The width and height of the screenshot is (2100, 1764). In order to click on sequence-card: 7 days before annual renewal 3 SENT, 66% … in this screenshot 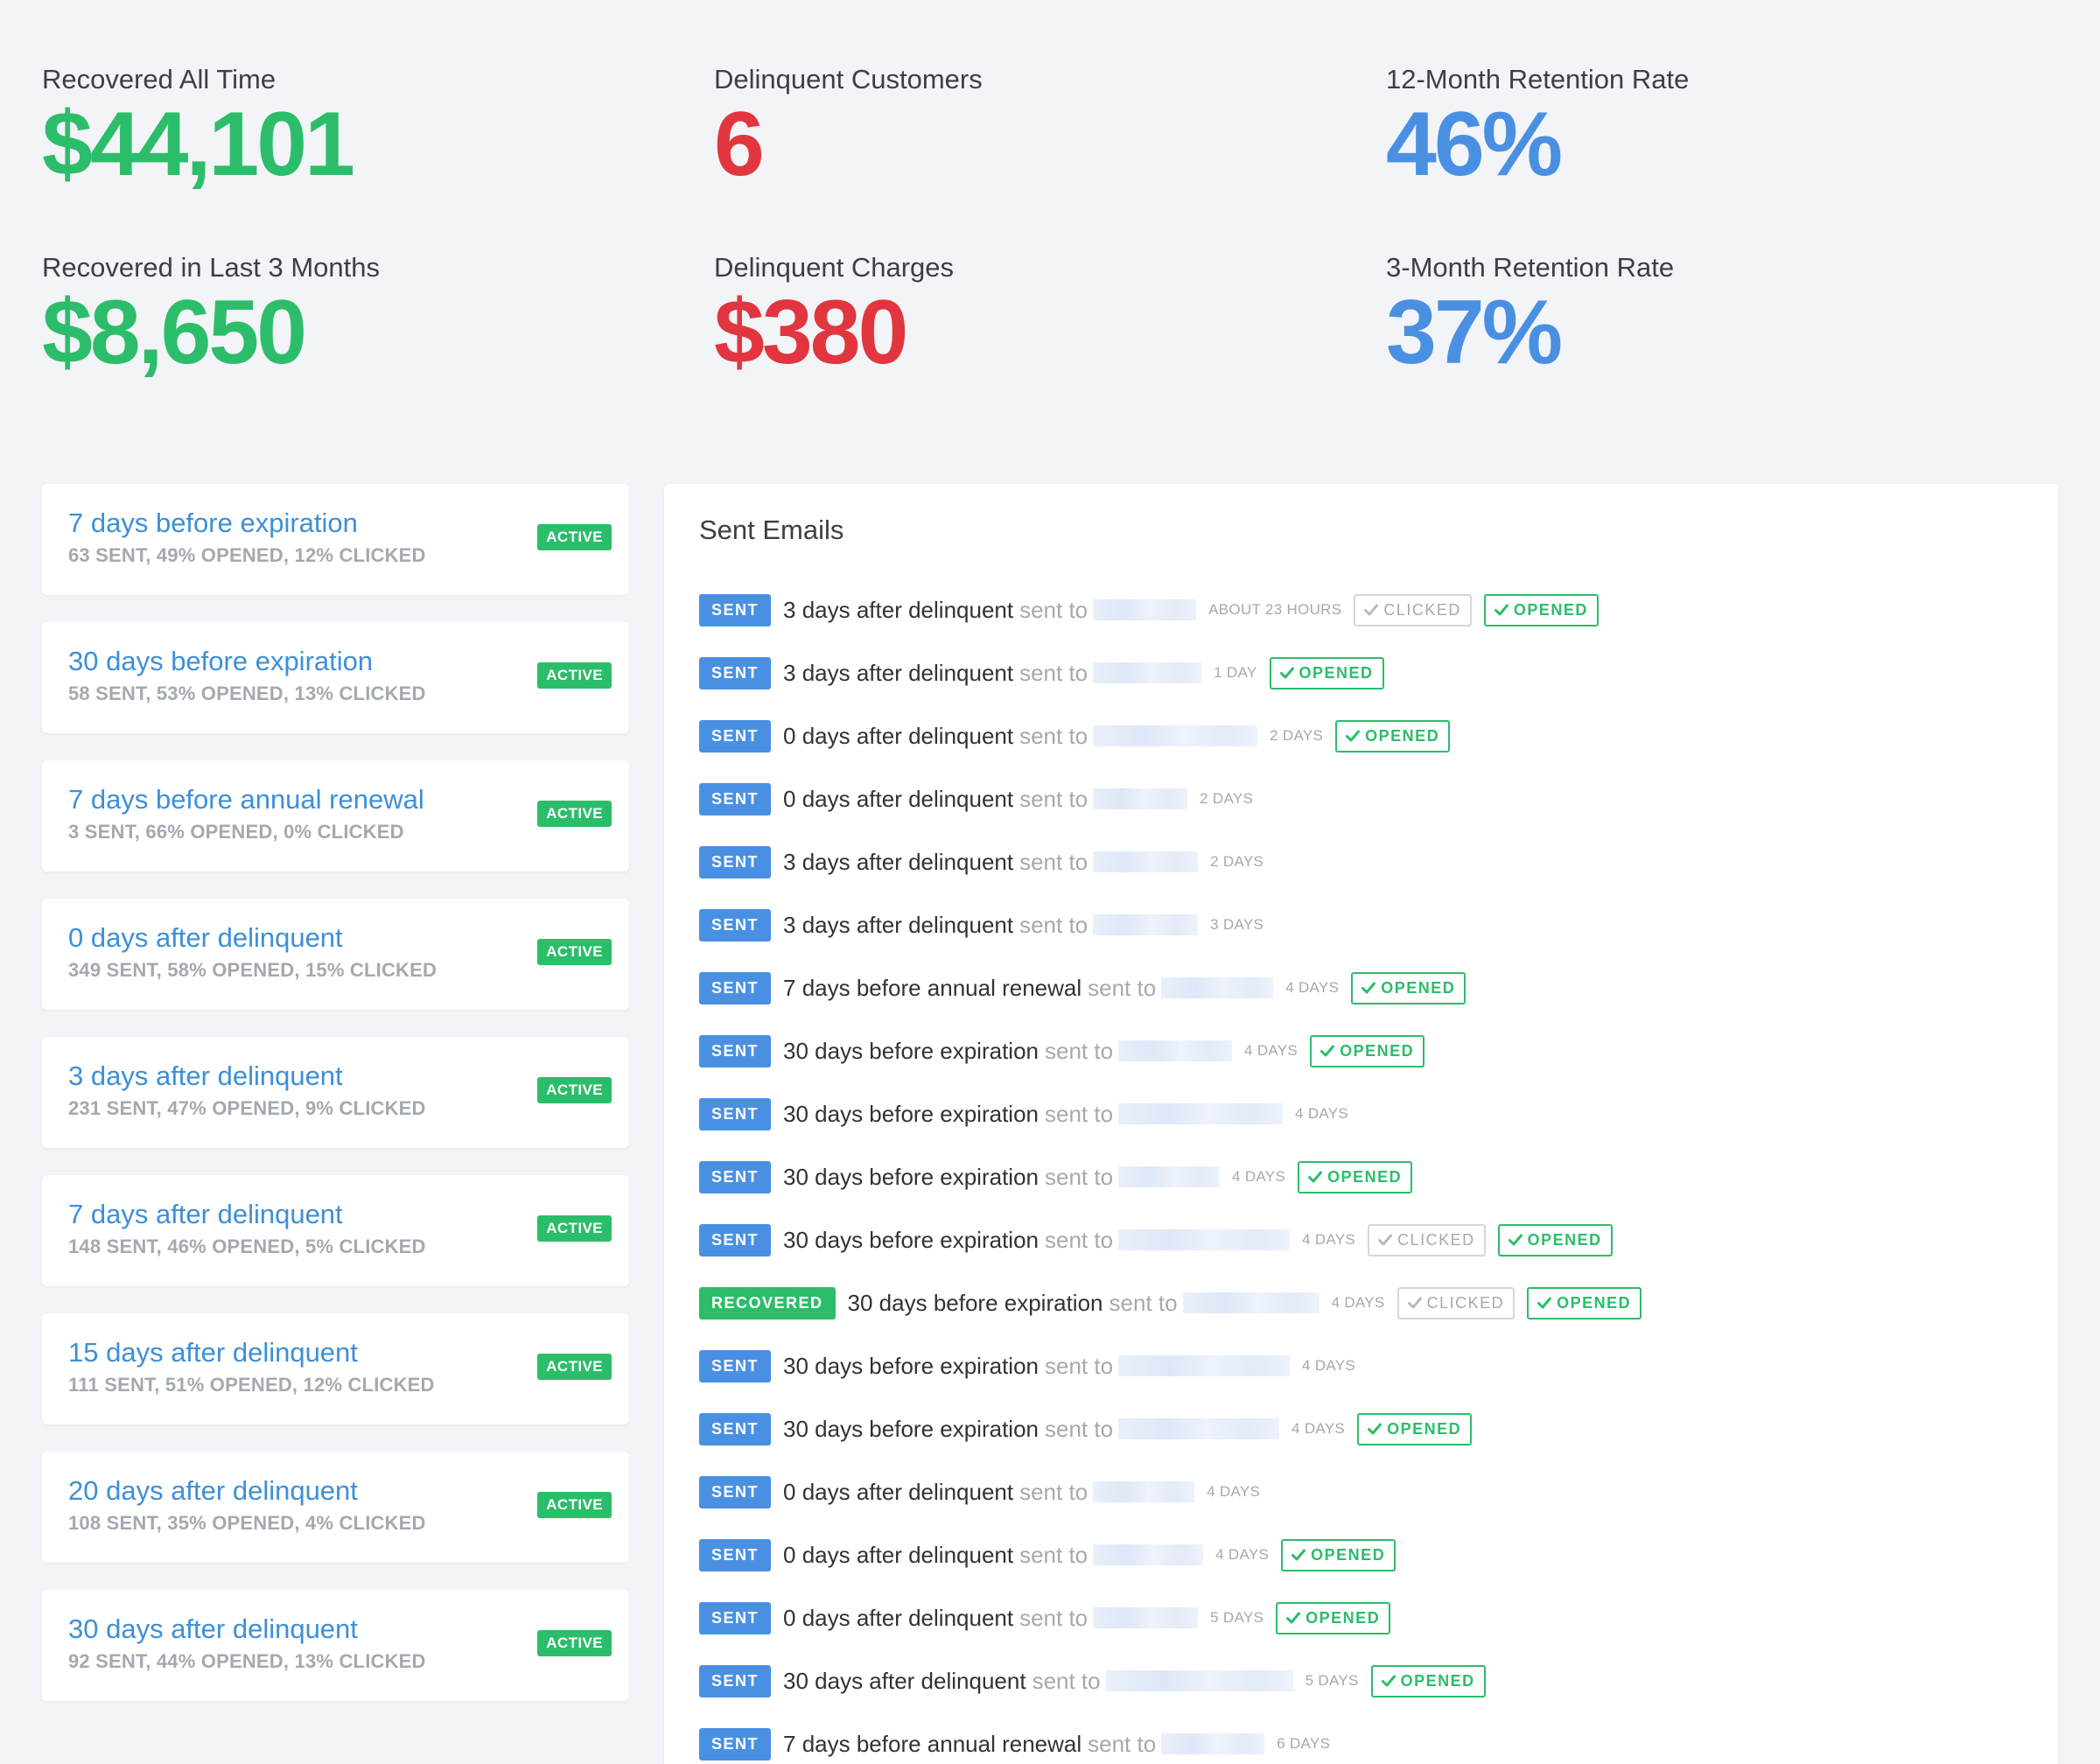, I will do `click(335, 816)`.